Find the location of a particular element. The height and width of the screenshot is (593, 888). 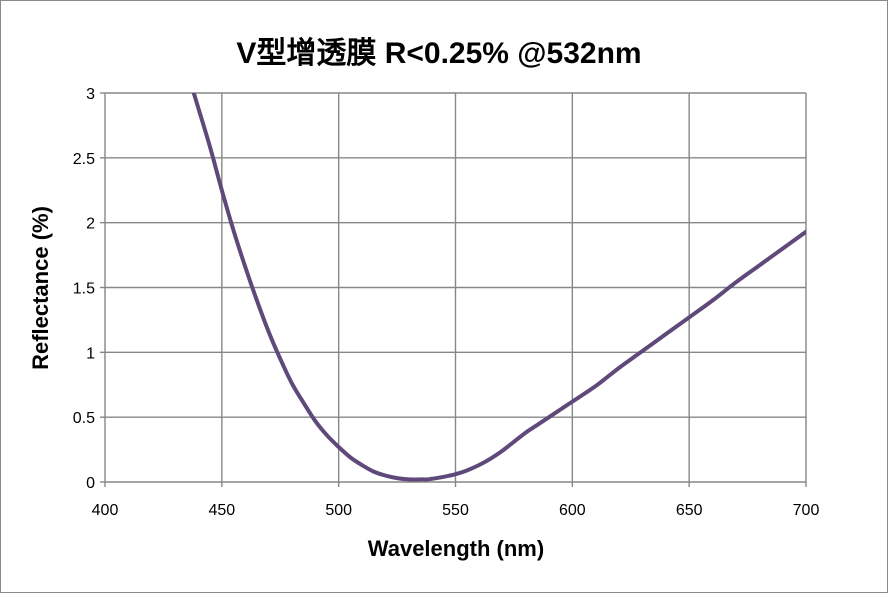

x-tick-labels: 400 450 500 550 600 650 700 is located at coordinates (456, 510).